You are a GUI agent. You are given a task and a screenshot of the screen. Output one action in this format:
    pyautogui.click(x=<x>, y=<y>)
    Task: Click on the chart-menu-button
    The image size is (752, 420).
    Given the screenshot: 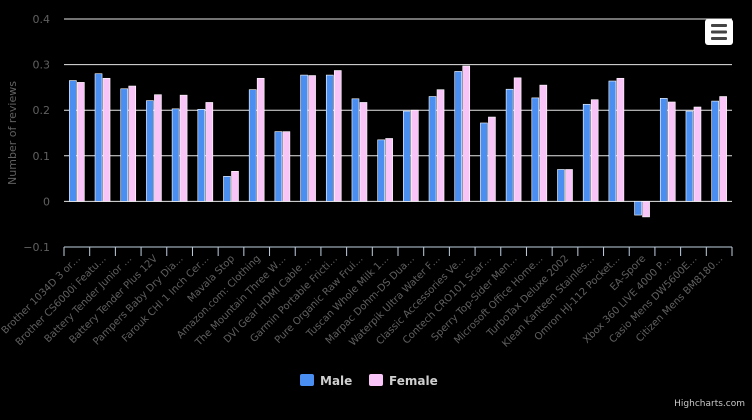 What is the action you would take?
    pyautogui.click(x=719, y=32)
    